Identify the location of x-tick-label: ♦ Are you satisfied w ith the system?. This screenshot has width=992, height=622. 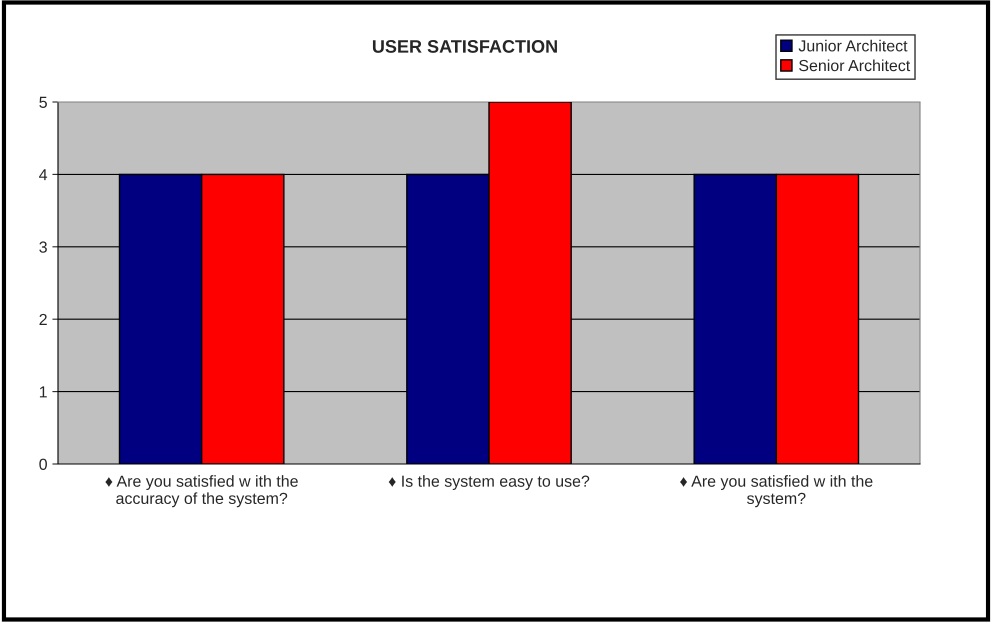
(776, 491).